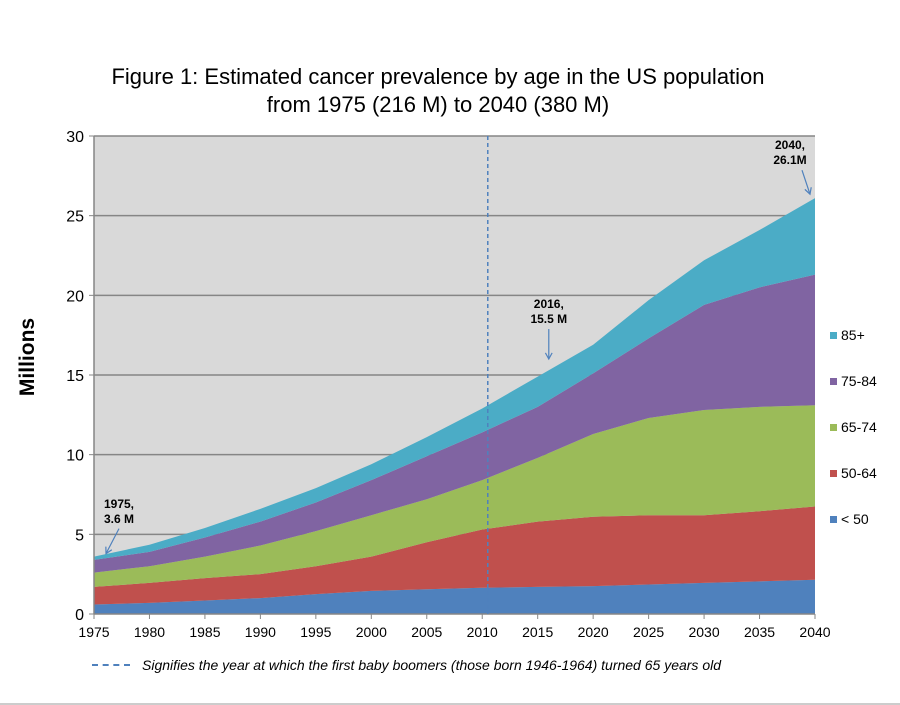 Image resolution: width=900 pixels, height=705 pixels. Describe the element at coordinates (537, 632) in the screenshot. I see `x-tick-label: 2015` at that location.